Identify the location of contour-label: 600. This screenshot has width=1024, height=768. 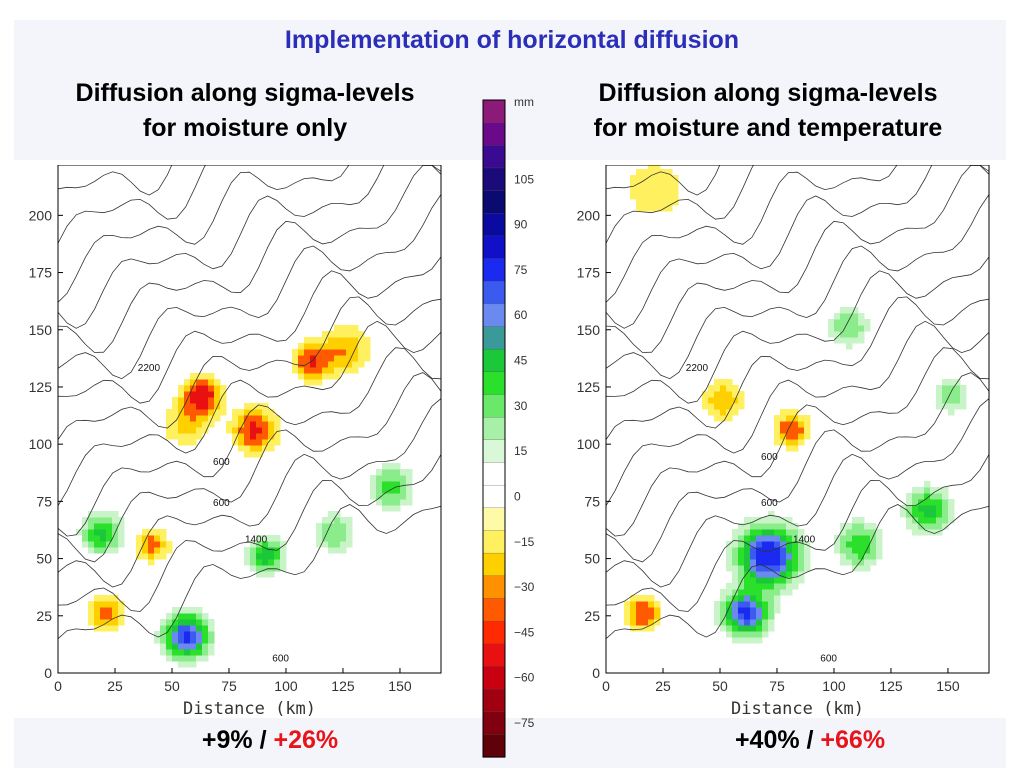
(769, 457).